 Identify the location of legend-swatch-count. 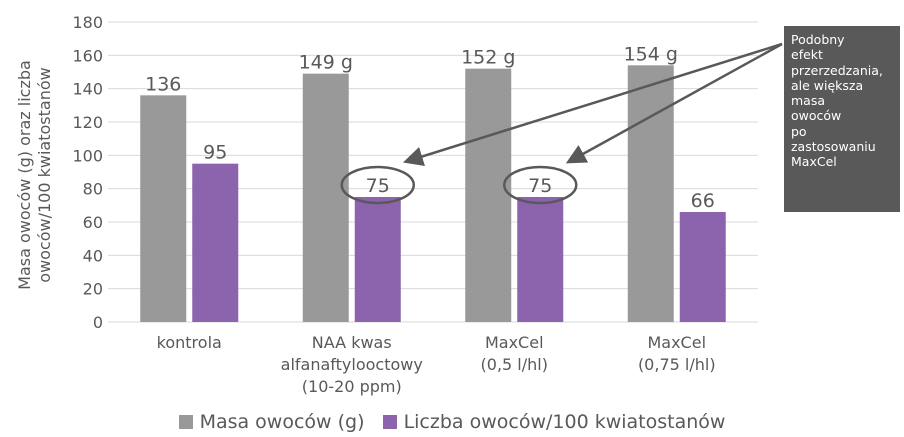
(389, 422).